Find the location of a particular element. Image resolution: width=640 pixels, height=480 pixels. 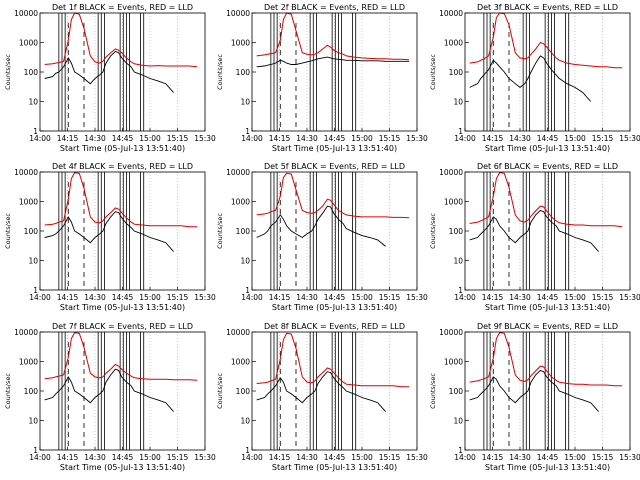

panel-title: Det 3f BLACK = Events, RED = LLD is located at coordinates (547, 7).